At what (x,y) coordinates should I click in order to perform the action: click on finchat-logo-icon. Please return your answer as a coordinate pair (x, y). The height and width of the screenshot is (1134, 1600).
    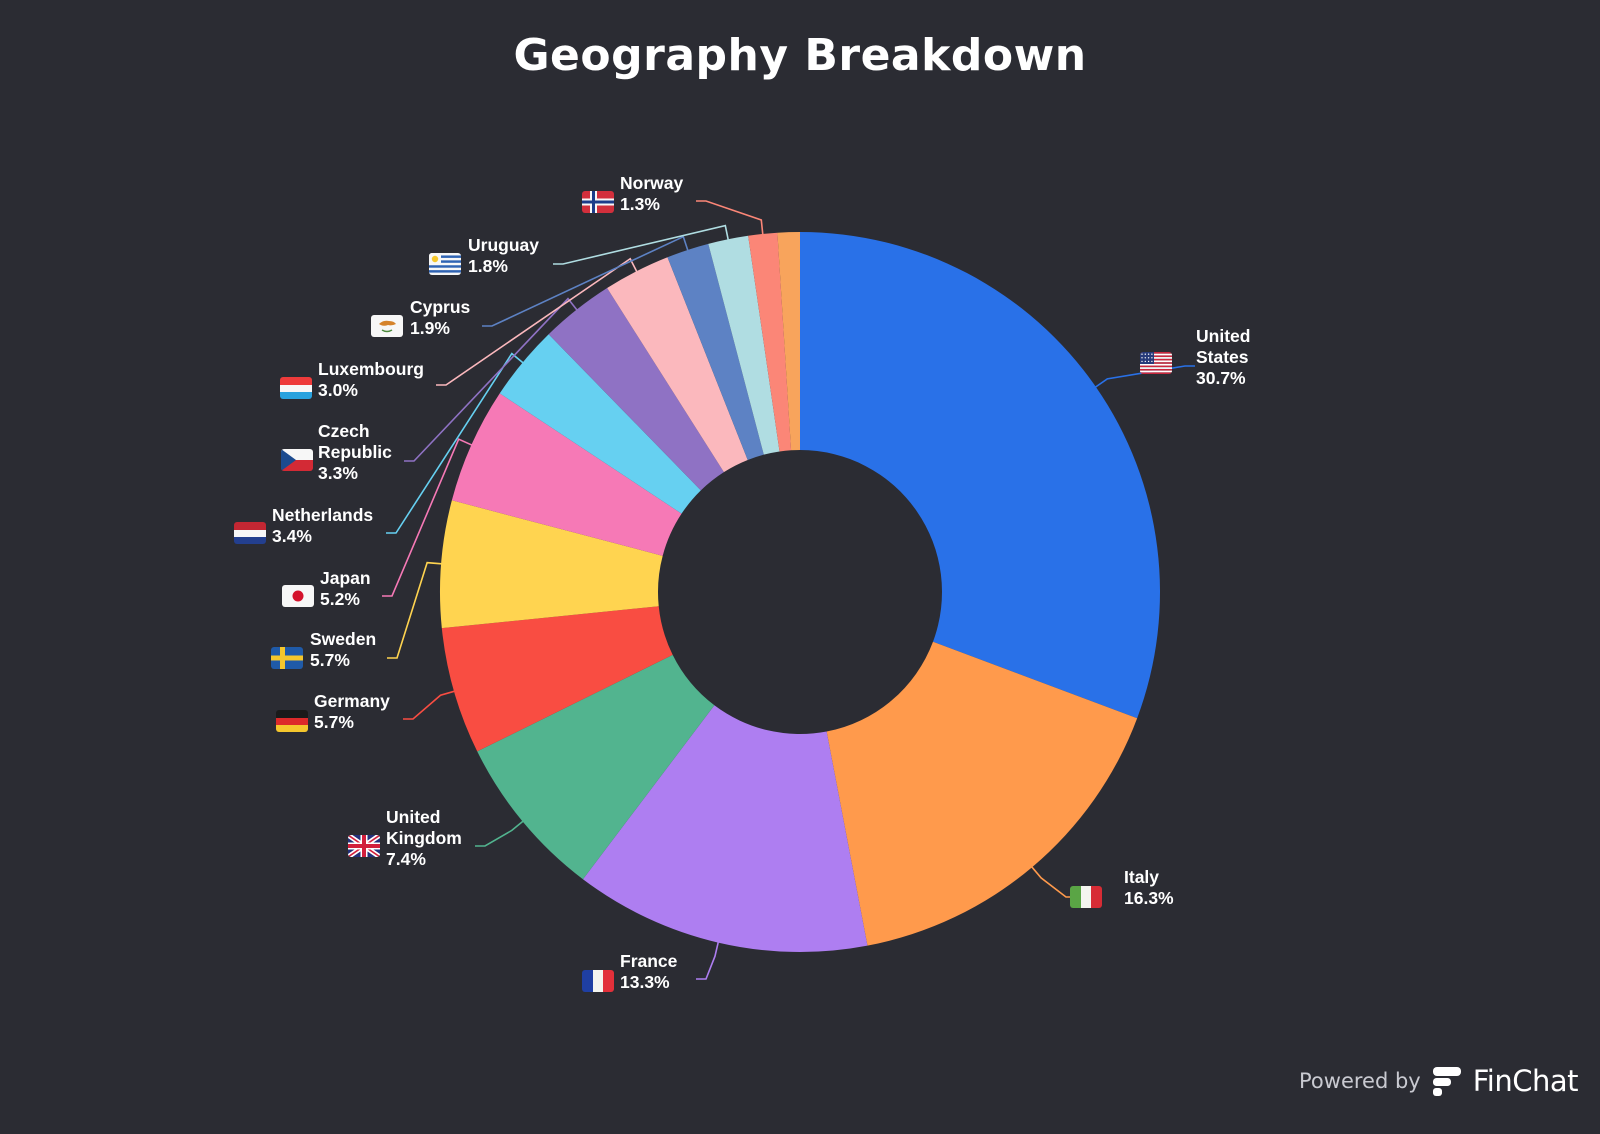
    Looking at the image, I should click on (1446, 1081).